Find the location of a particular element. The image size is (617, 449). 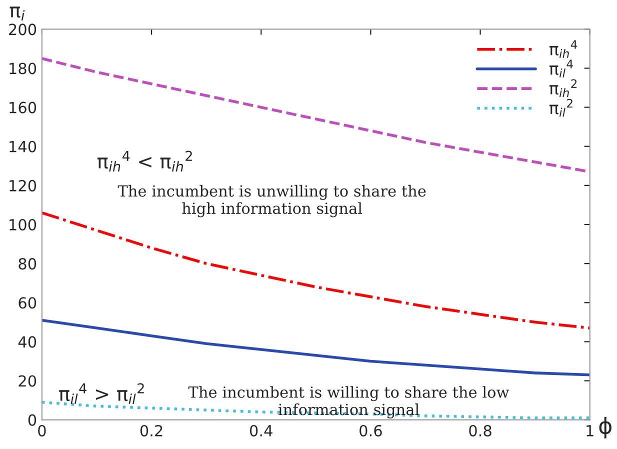

y-tick-label: 80 is located at coordinates (27, 264).